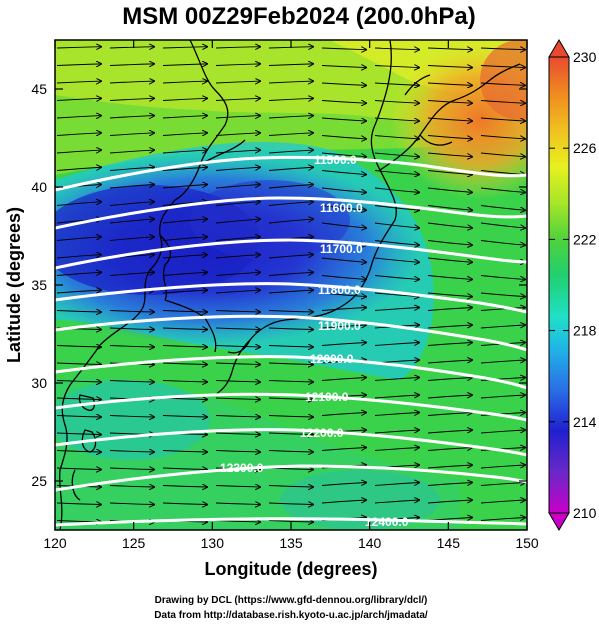  What do you see at coordinates (322, 433) in the screenshot?
I see `contour-label: 12200.0` at bounding box center [322, 433].